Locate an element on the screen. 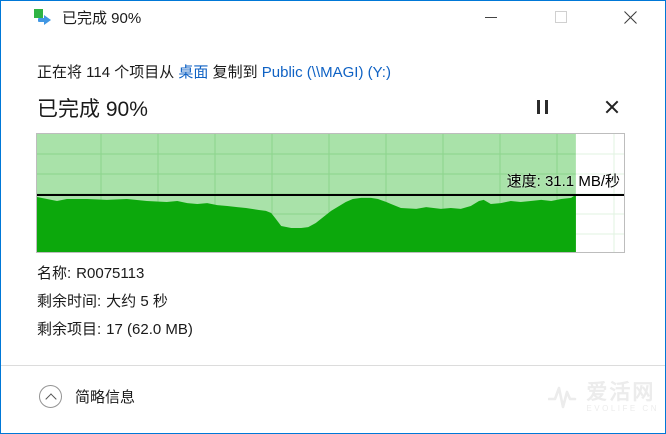 This screenshot has width=666, height=434. cancel-button is located at coordinates (612, 107).